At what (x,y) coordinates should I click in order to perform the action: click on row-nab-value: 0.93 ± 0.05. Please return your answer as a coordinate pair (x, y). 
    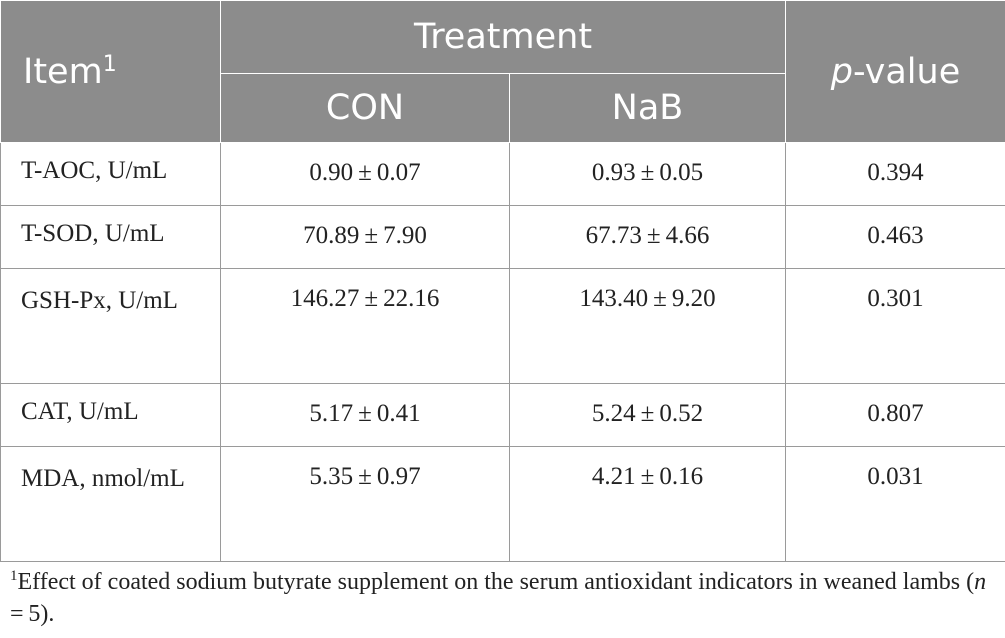
    Looking at the image, I should click on (647, 174).